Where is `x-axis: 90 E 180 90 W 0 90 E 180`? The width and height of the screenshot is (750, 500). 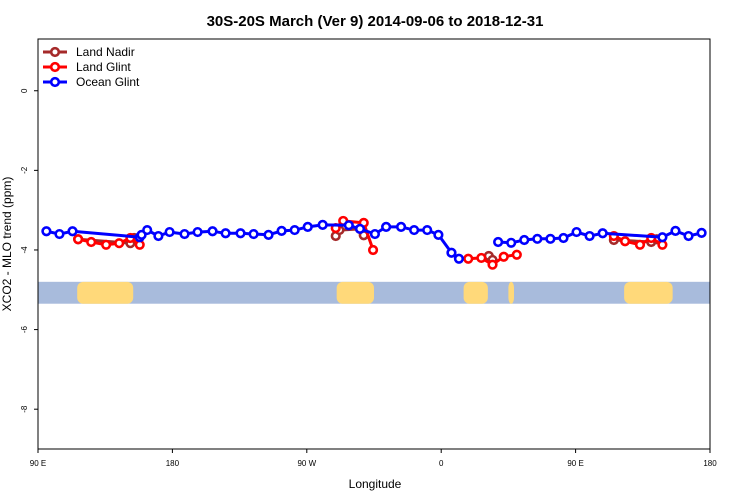 x-axis: 90 E 180 90 W 0 90 E 180 is located at coordinates (373, 458).